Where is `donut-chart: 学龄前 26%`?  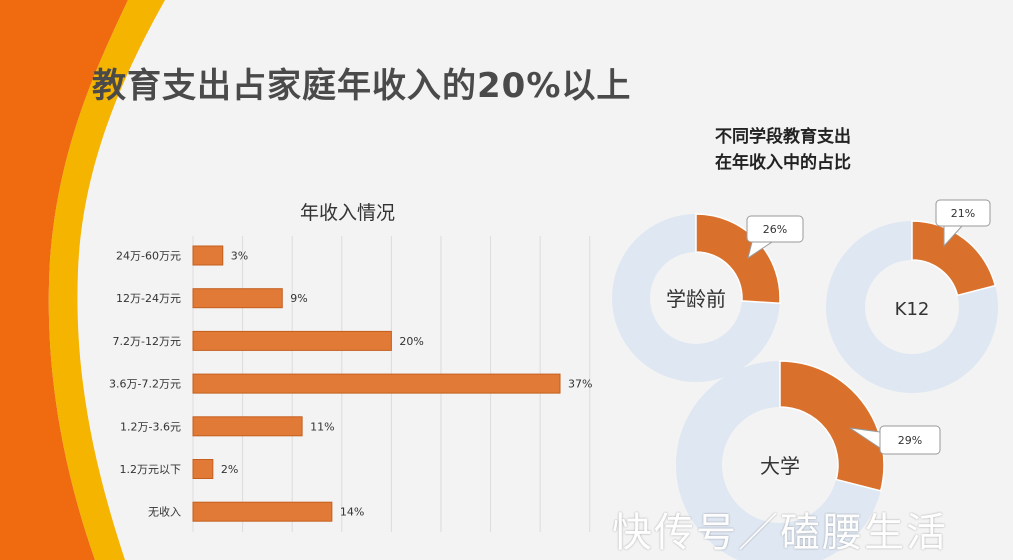
donut-chart: 学龄前 26% is located at coordinates (708, 297).